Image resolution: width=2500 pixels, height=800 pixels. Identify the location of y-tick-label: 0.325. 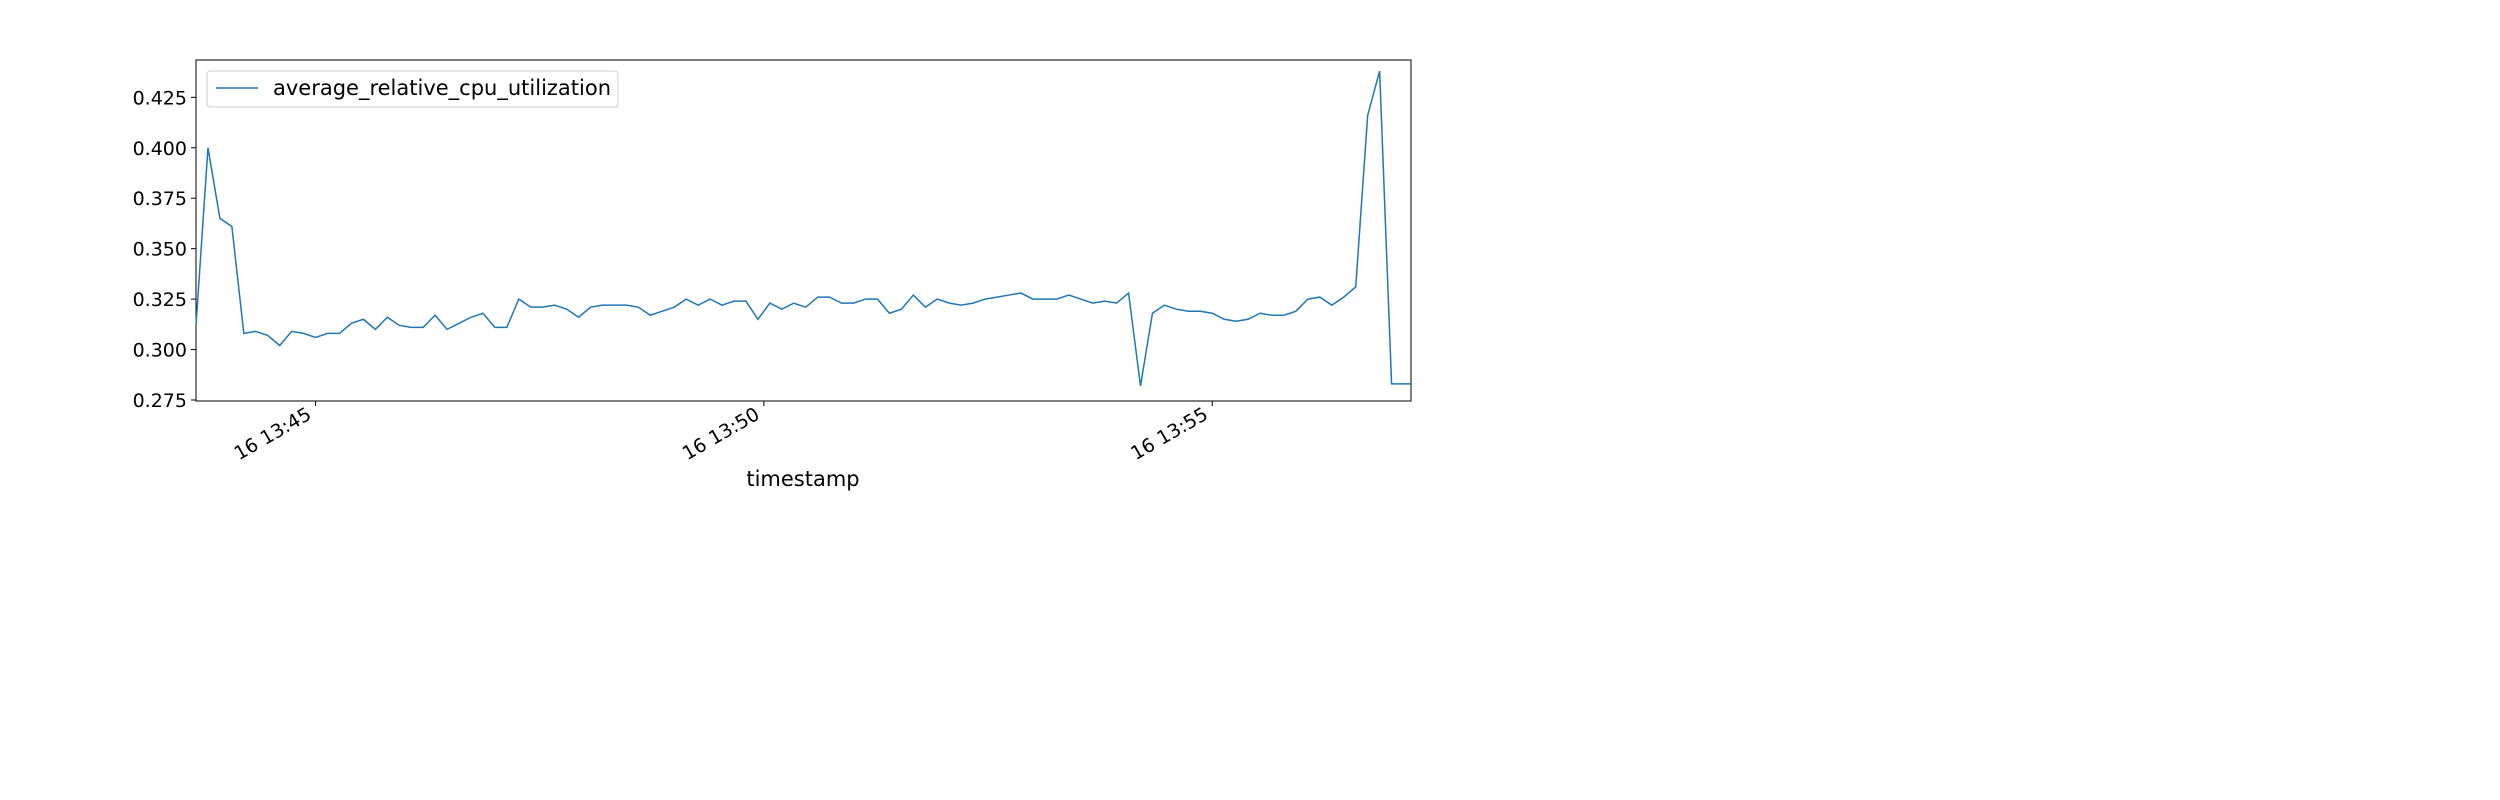
(160, 300).